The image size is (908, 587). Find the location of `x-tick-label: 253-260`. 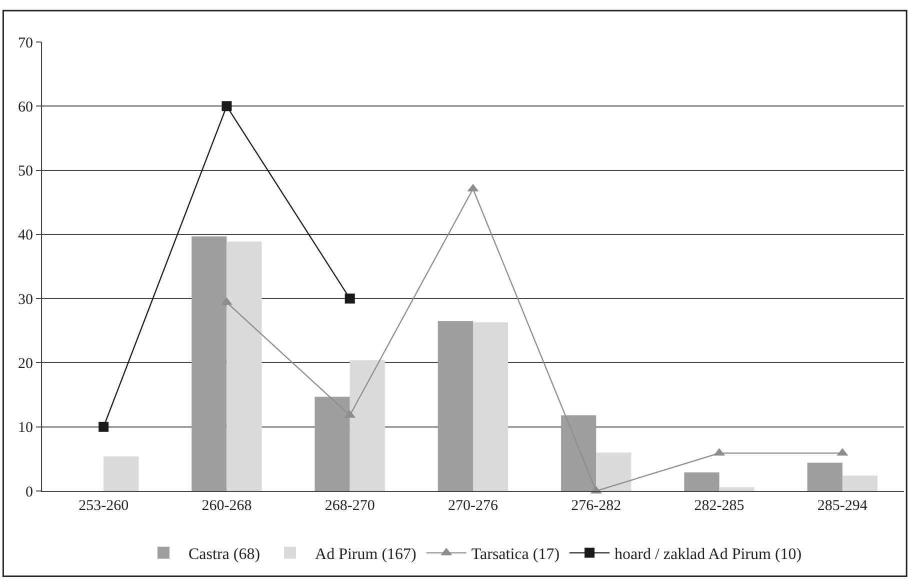

x-tick-label: 253-260 is located at coordinates (103, 506).